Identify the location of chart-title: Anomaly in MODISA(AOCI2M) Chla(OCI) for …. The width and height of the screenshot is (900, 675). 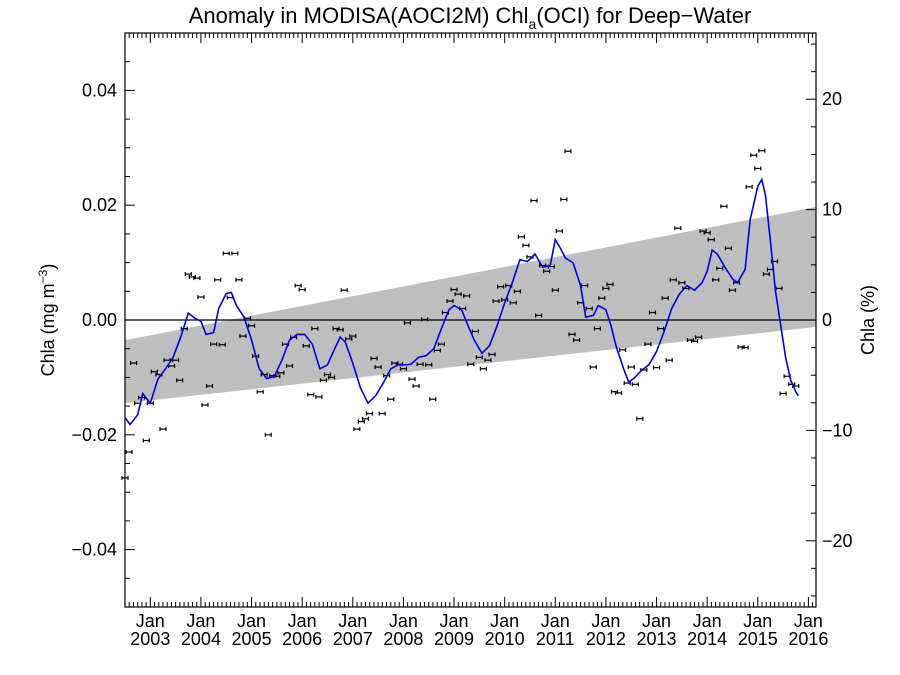
(470, 17).